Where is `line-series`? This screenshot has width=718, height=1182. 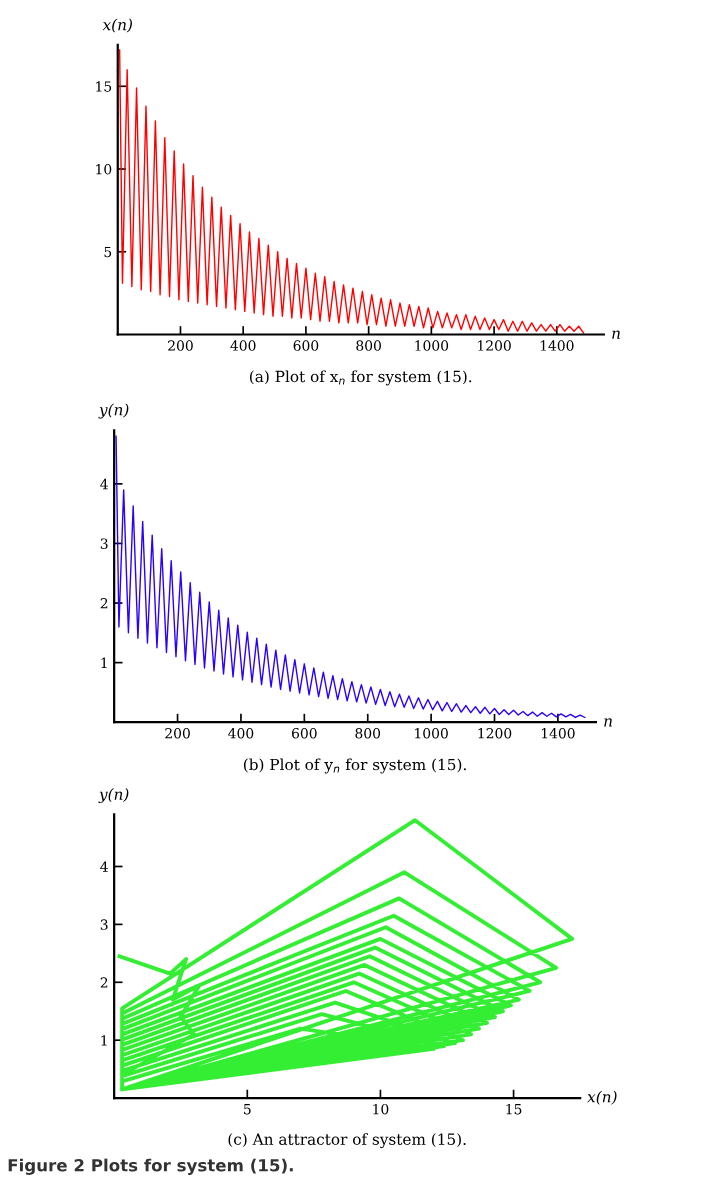
line-series is located at coordinates (346, 955).